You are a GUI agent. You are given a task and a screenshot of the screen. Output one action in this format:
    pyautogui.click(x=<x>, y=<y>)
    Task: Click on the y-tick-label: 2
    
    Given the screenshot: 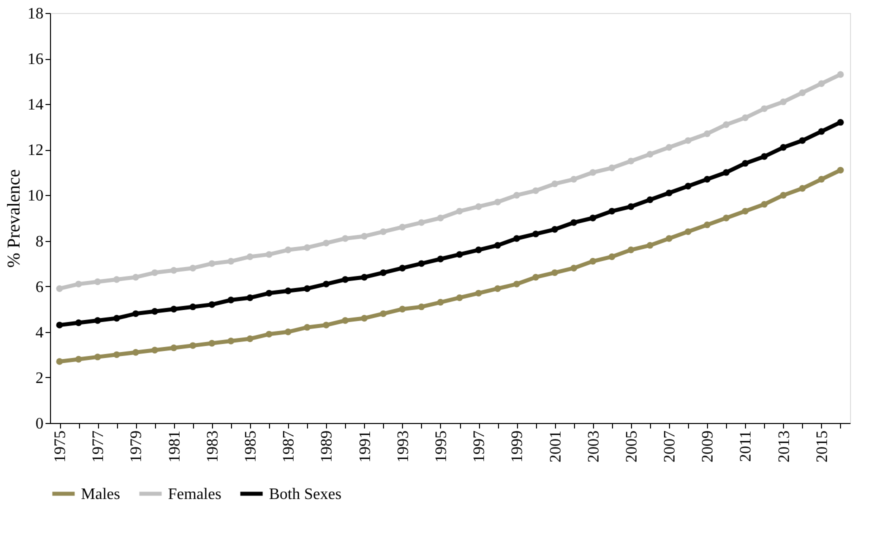 What is the action you would take?
    pyautogui.click(x=40, y=378)
    